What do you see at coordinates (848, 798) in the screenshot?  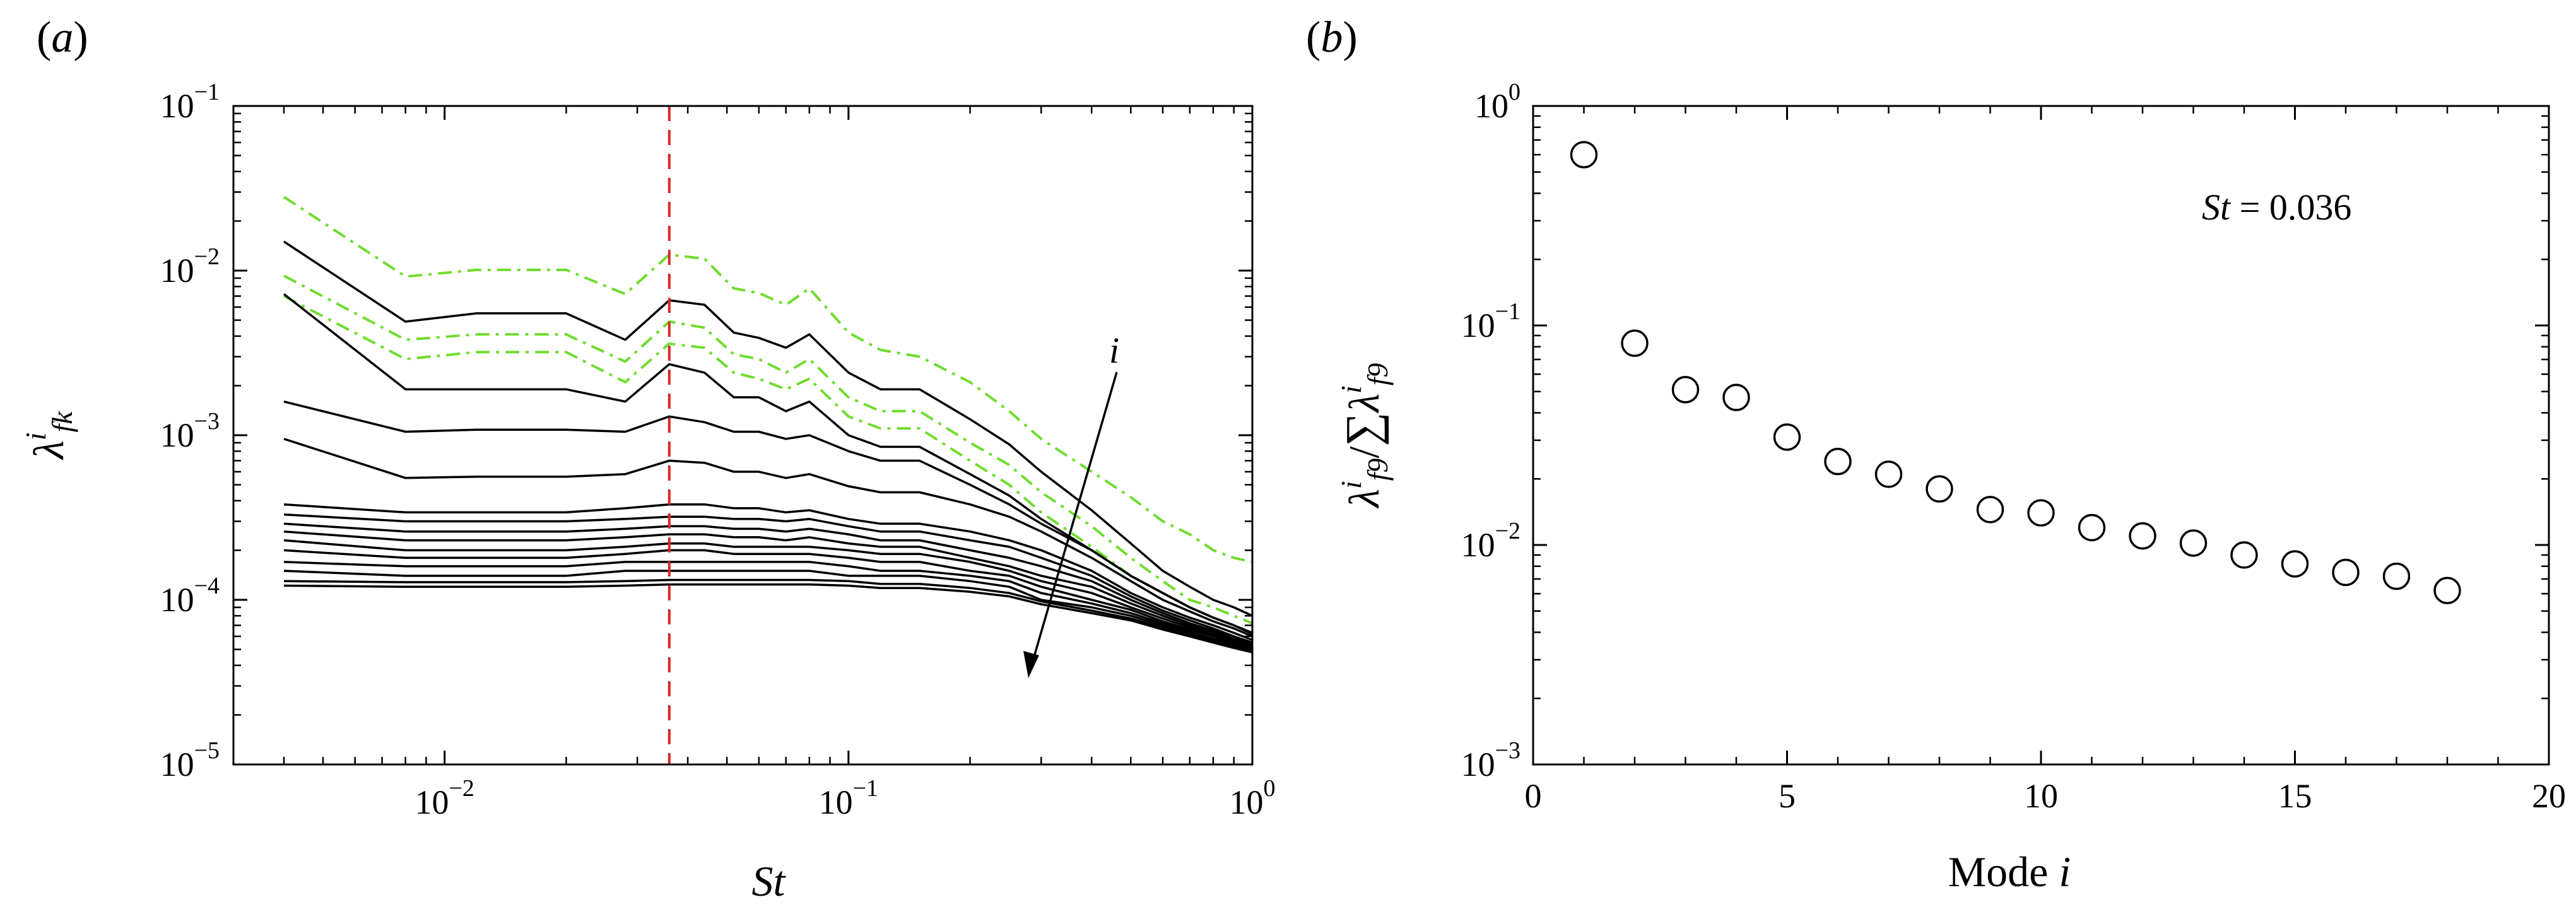 I see `x-tick-label-a-1: 10⁻¹` at bounding box center [848, 798].